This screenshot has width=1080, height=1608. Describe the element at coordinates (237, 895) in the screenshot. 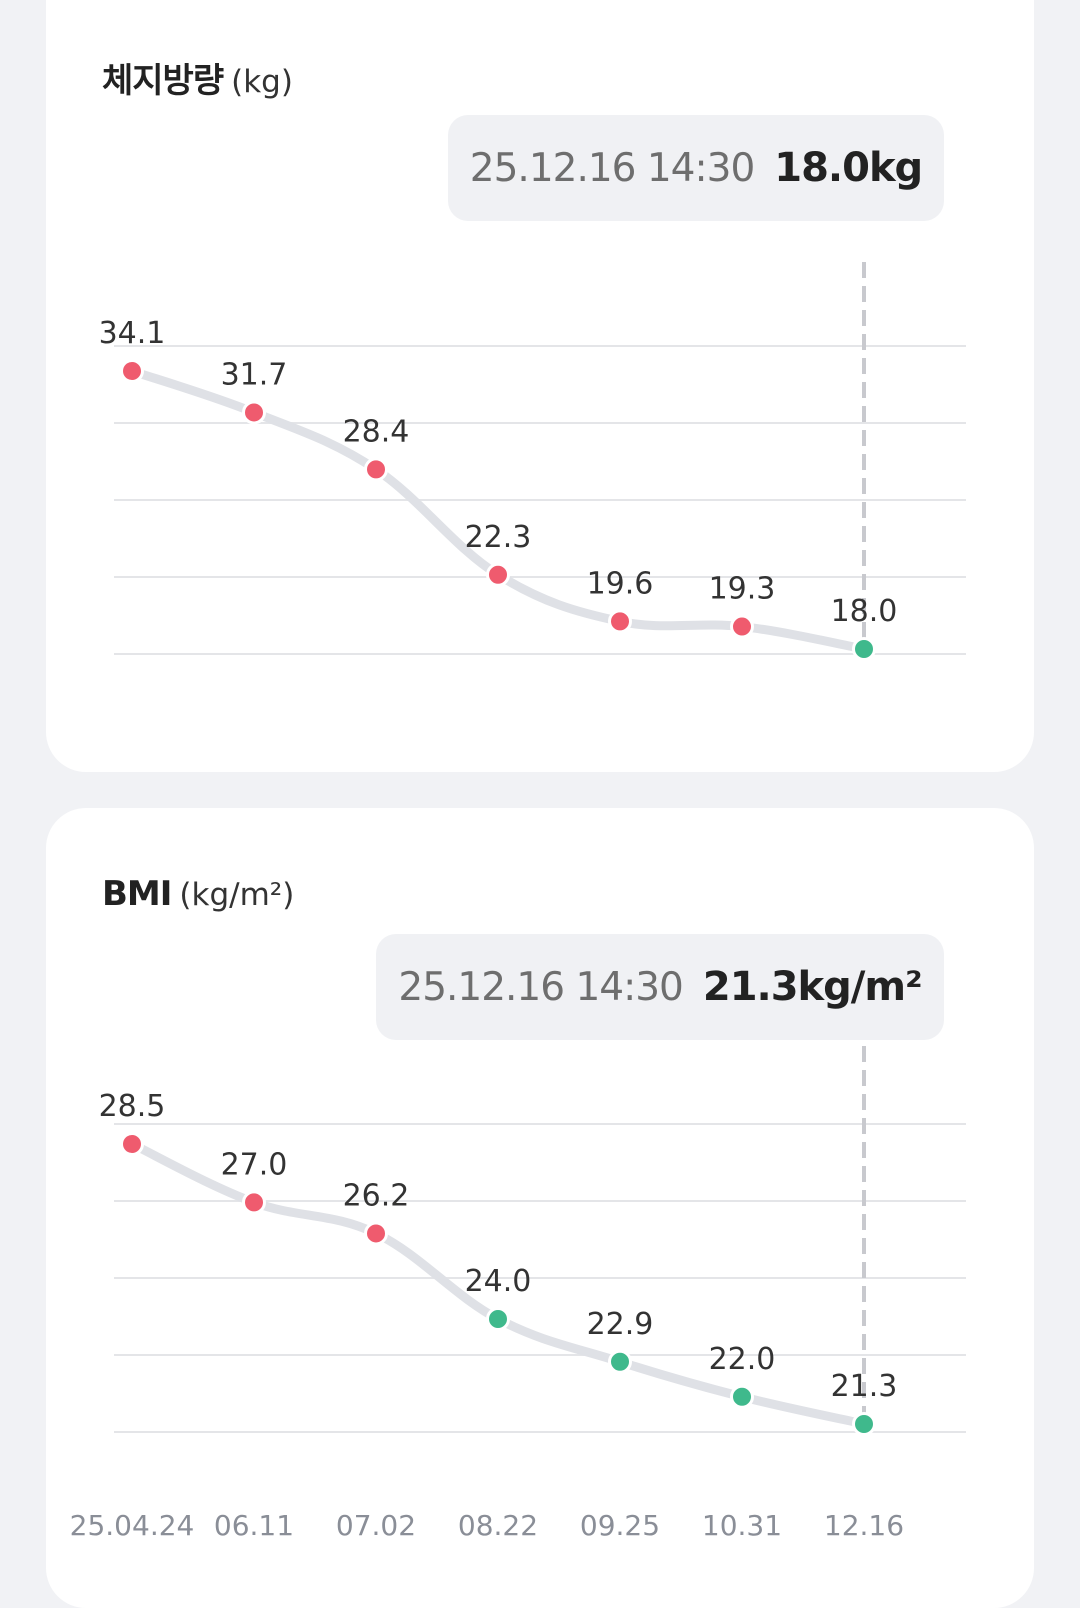

I see `bmi-unit: (kg/m²)` at that location.